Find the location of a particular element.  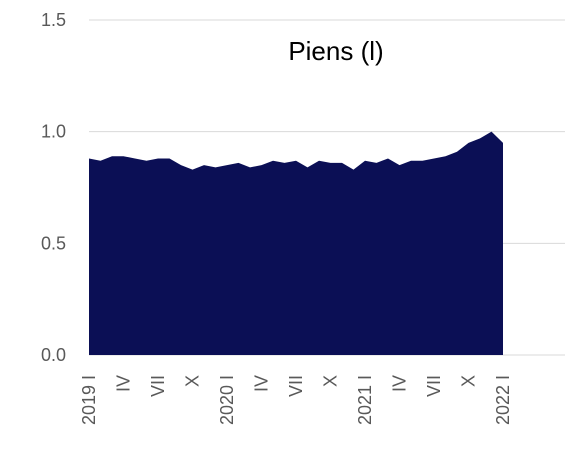

x-tick-label: 2019 I is located at coordinates (89, 400).